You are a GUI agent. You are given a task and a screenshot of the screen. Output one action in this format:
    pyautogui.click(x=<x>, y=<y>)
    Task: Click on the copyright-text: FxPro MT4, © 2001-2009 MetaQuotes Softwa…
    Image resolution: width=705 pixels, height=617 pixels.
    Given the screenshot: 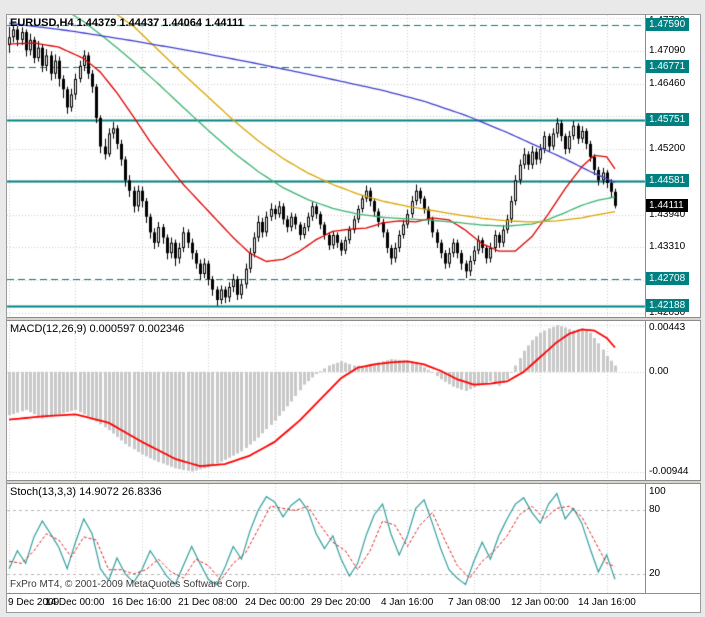 What is the action you would take?
    pyautogui.click(x=130, y=584)
    